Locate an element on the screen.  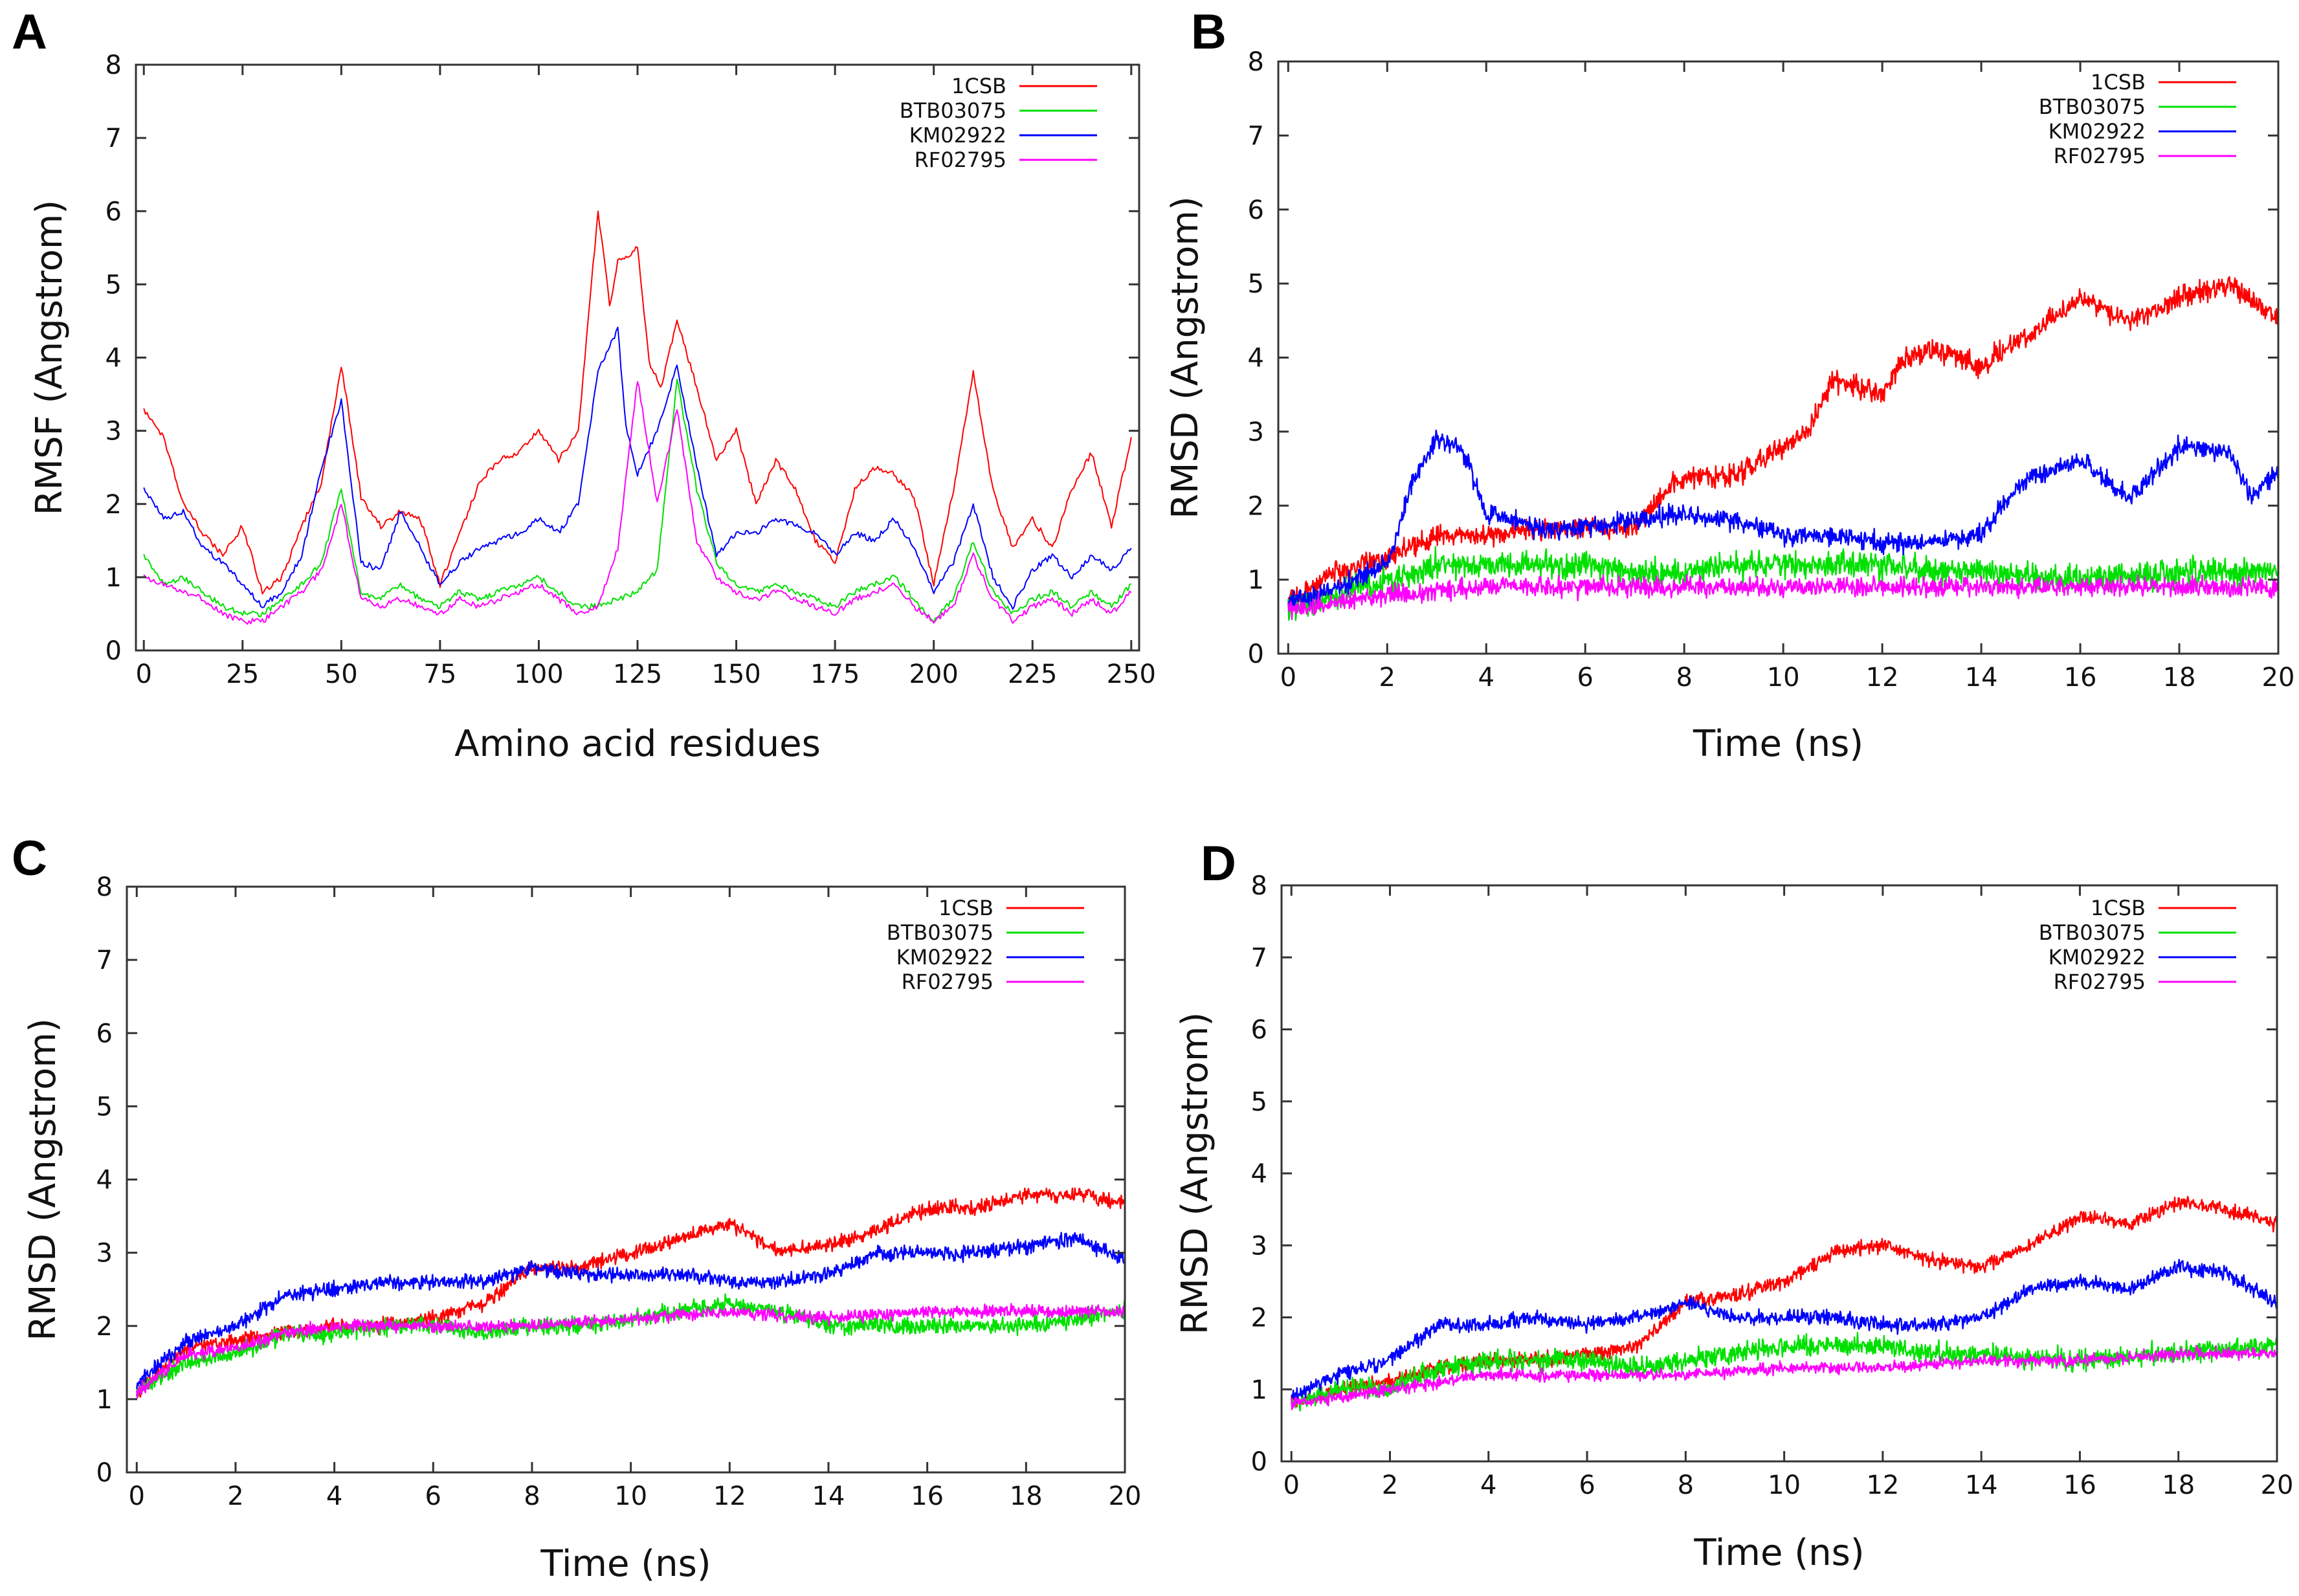
x-tick-label: 250 is located at coordinates (1131, 674).